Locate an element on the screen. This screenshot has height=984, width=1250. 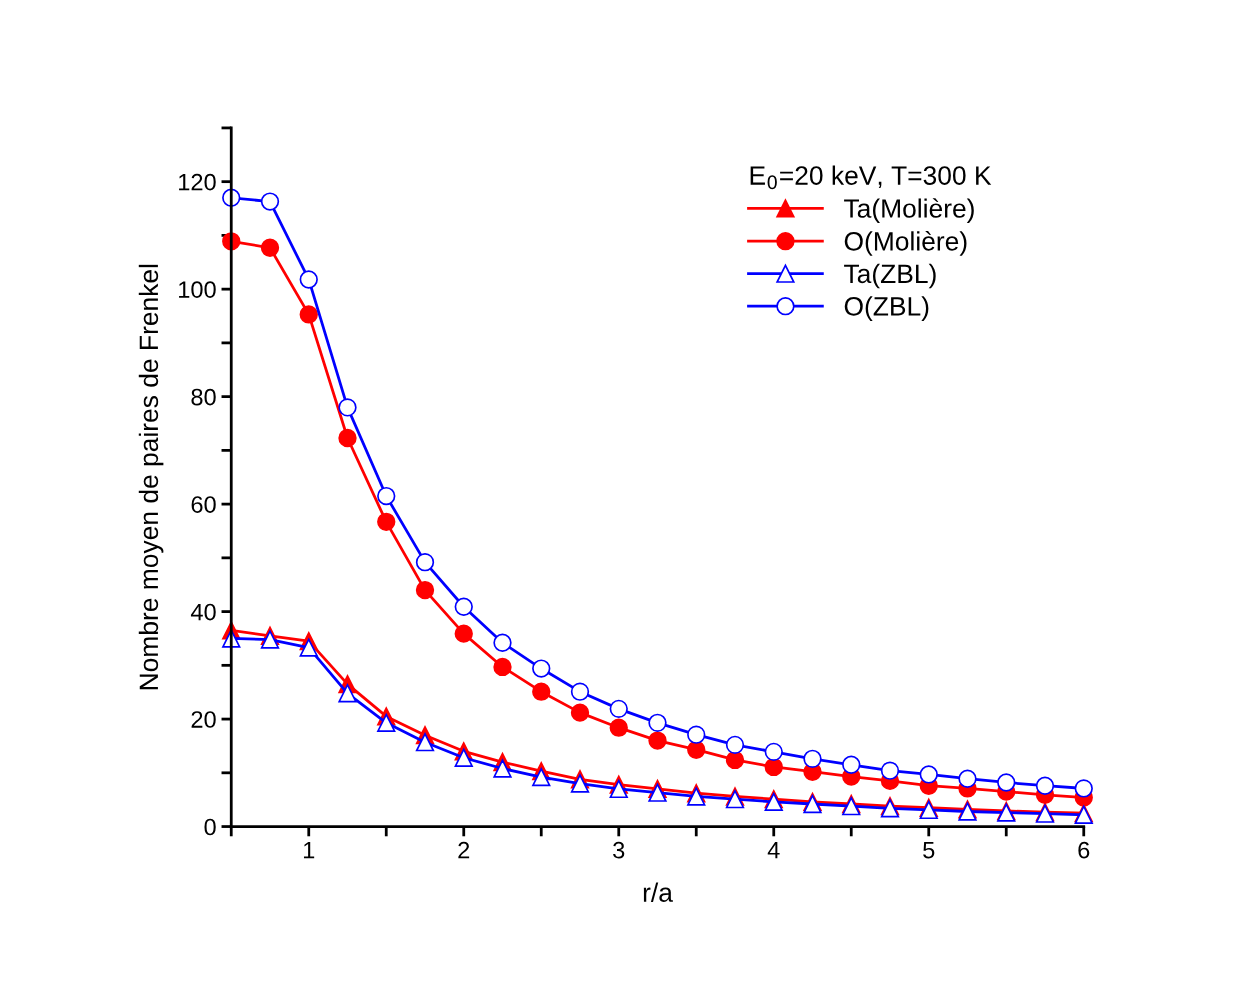
y-tick-label: 20 is located at coordinates (203, 719).